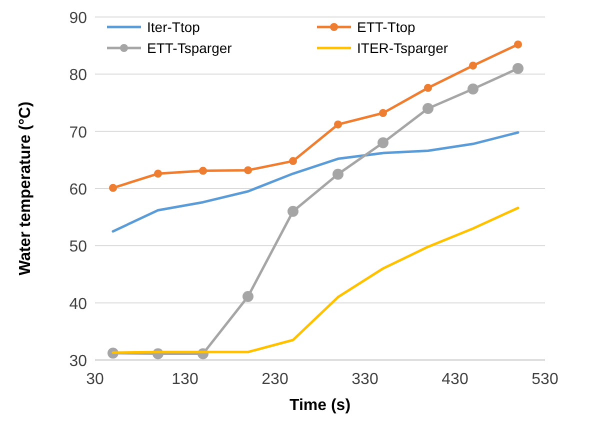 The image size is (598, 422). What do you see at coordinates (78, 247) in the screenshot?
I see `y-tick-label: 50` at bounding box center [78, 247].